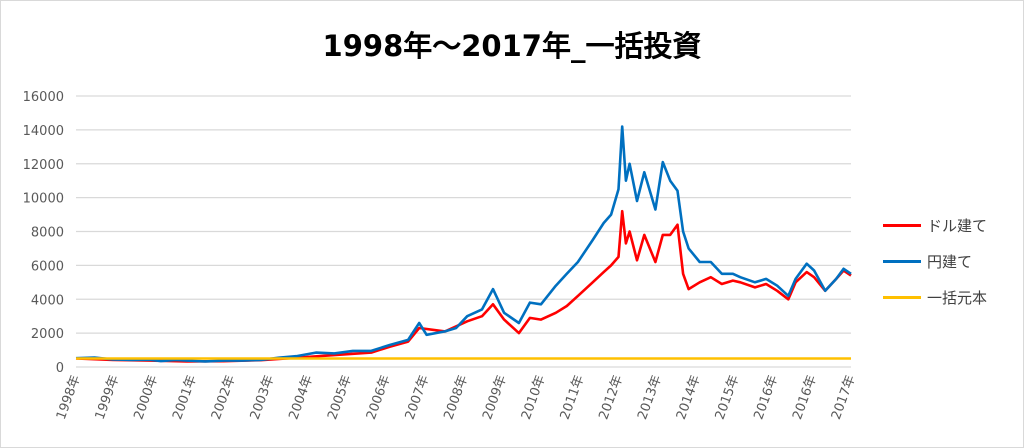 The image size is (1024, 448). I want to click on y-tick-label: 0, so click(60, 368).